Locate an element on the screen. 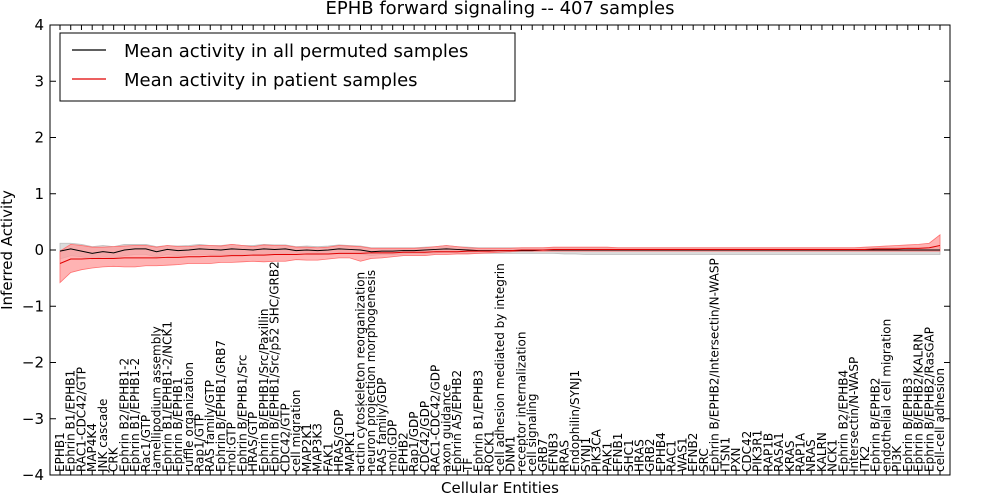 The image size is (1000, 500). x-tick-label: CRK is located at coordinates (114, 459).